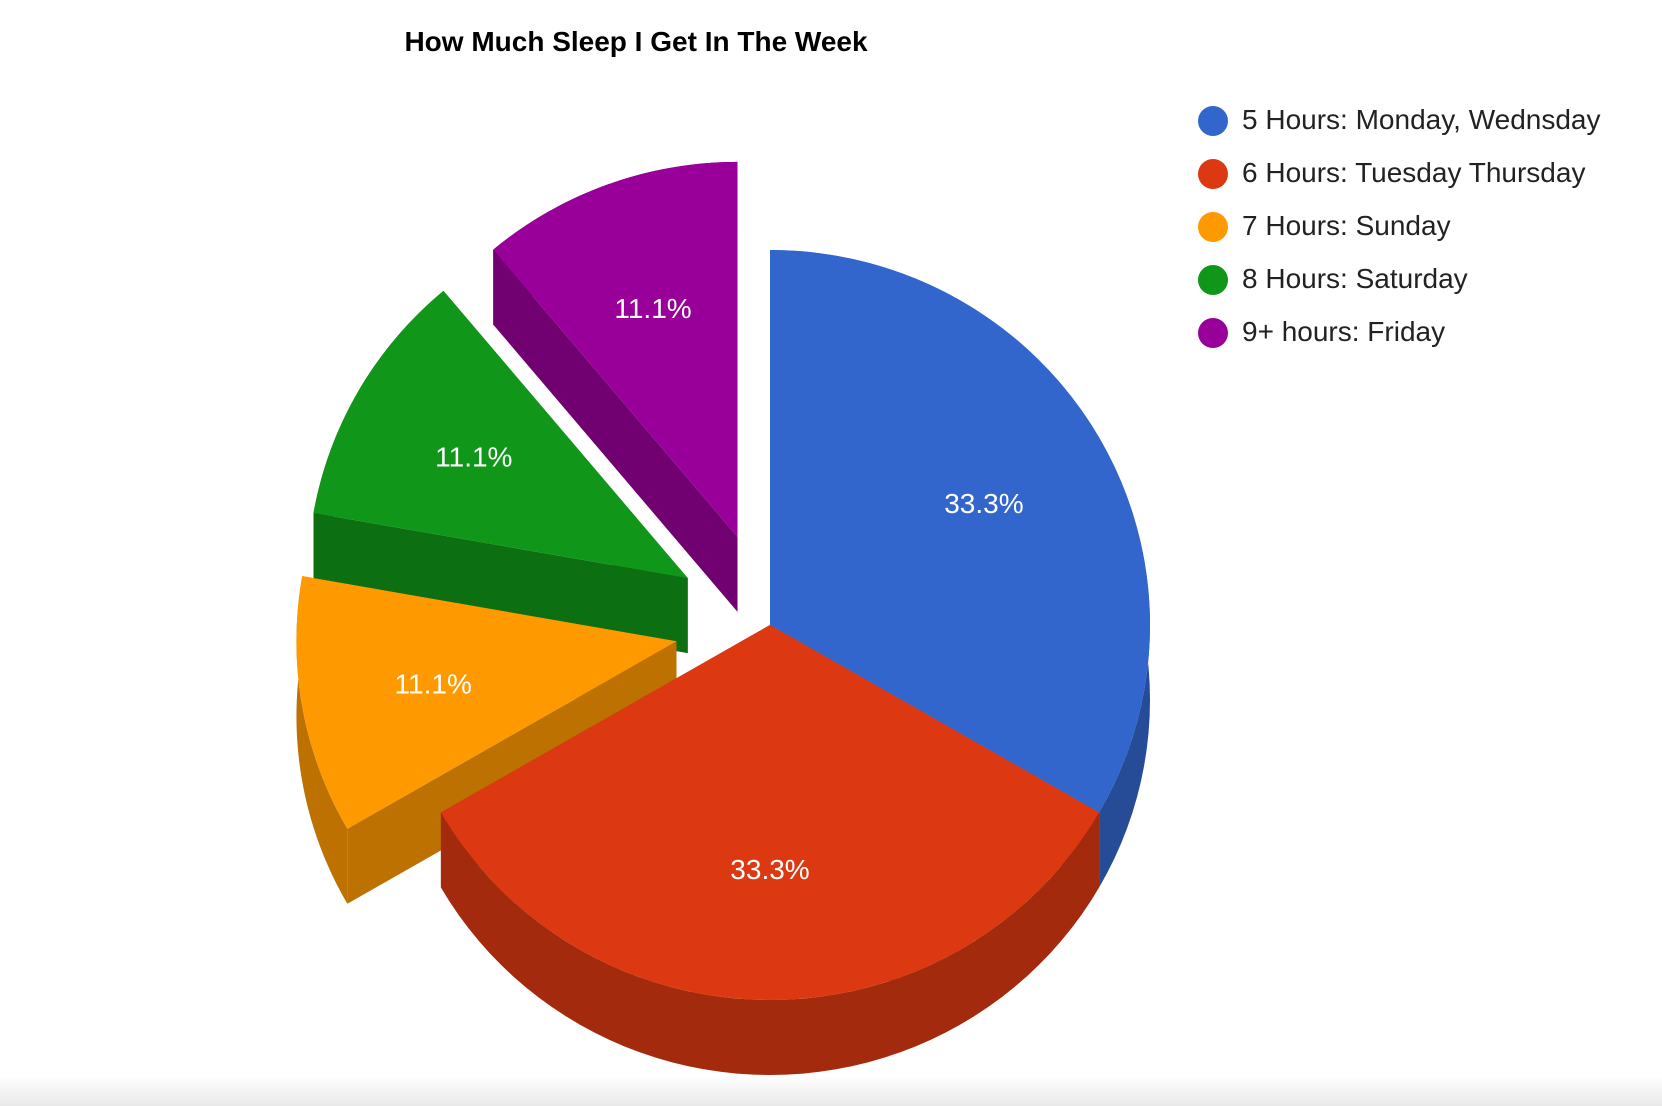  I want to click on legend-label: 9+ hours: Friday, so click(1344, 331).